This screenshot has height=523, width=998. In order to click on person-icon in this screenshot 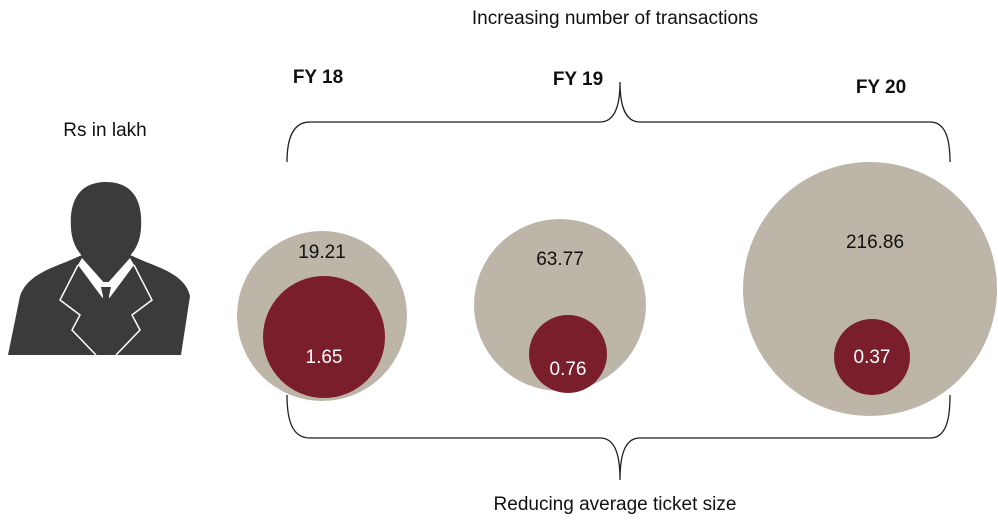, I will do `click(99, 269)`.